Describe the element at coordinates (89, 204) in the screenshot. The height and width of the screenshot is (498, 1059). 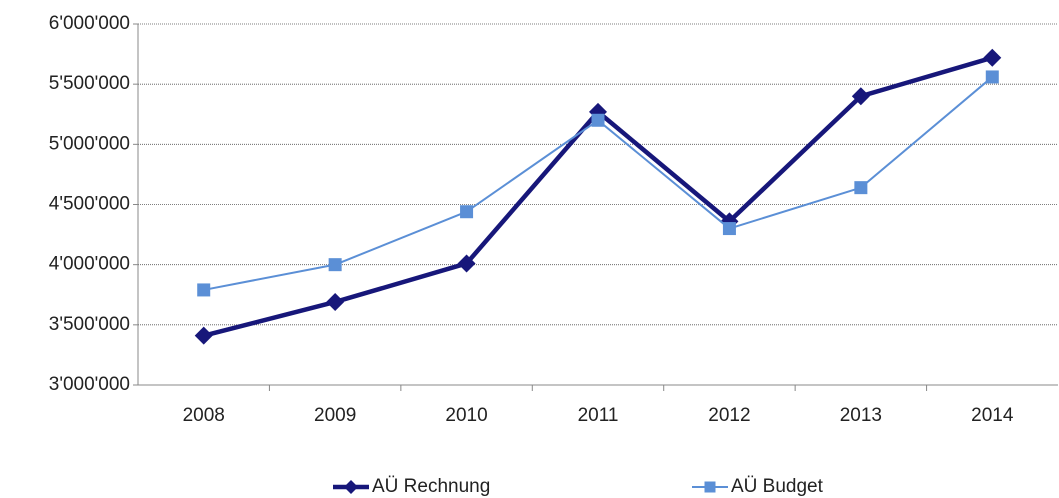
I see `y-tick-label: 4'500'000` at that location.